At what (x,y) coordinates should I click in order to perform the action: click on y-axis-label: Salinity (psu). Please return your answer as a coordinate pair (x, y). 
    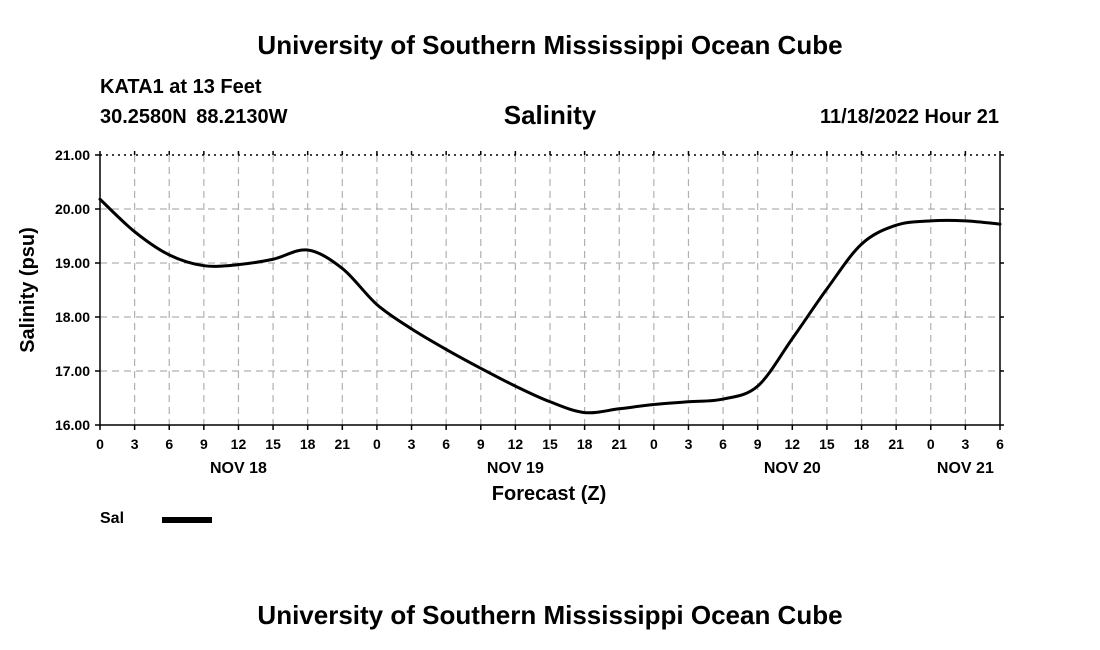
    Looking at the image, I should click on (28, 290).